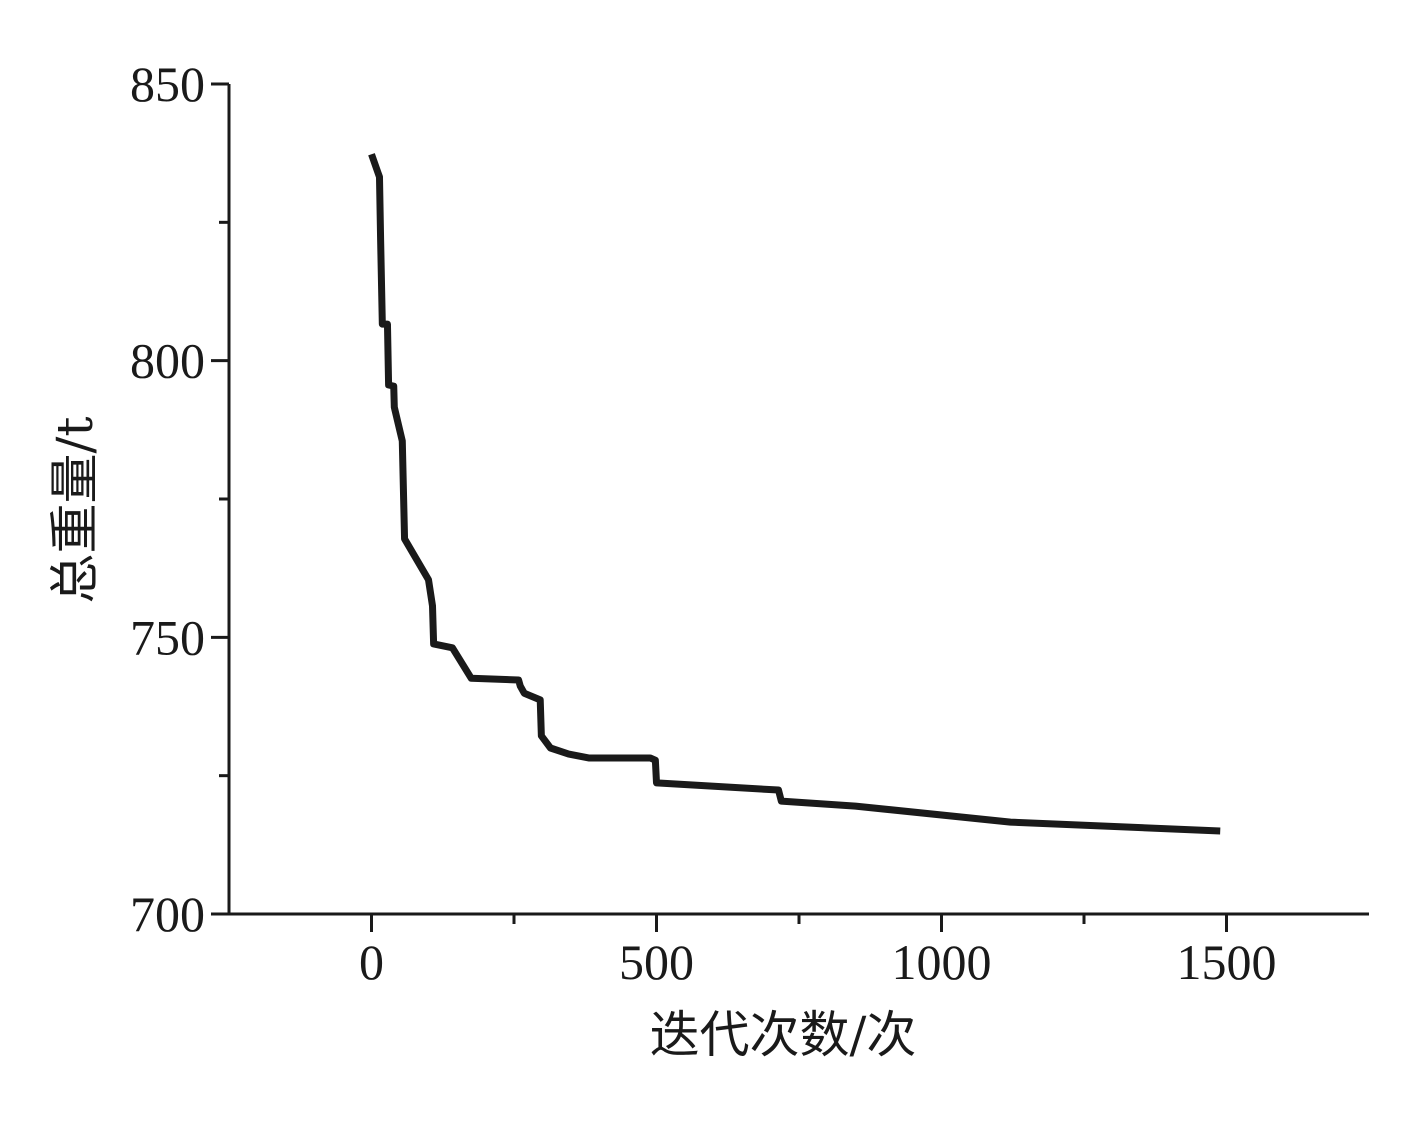 This screenshot has width=1417, height=1128. Describe the element at coordinates (167, 361) in the screenshot. I see `y-tick-label: 800` at that location.